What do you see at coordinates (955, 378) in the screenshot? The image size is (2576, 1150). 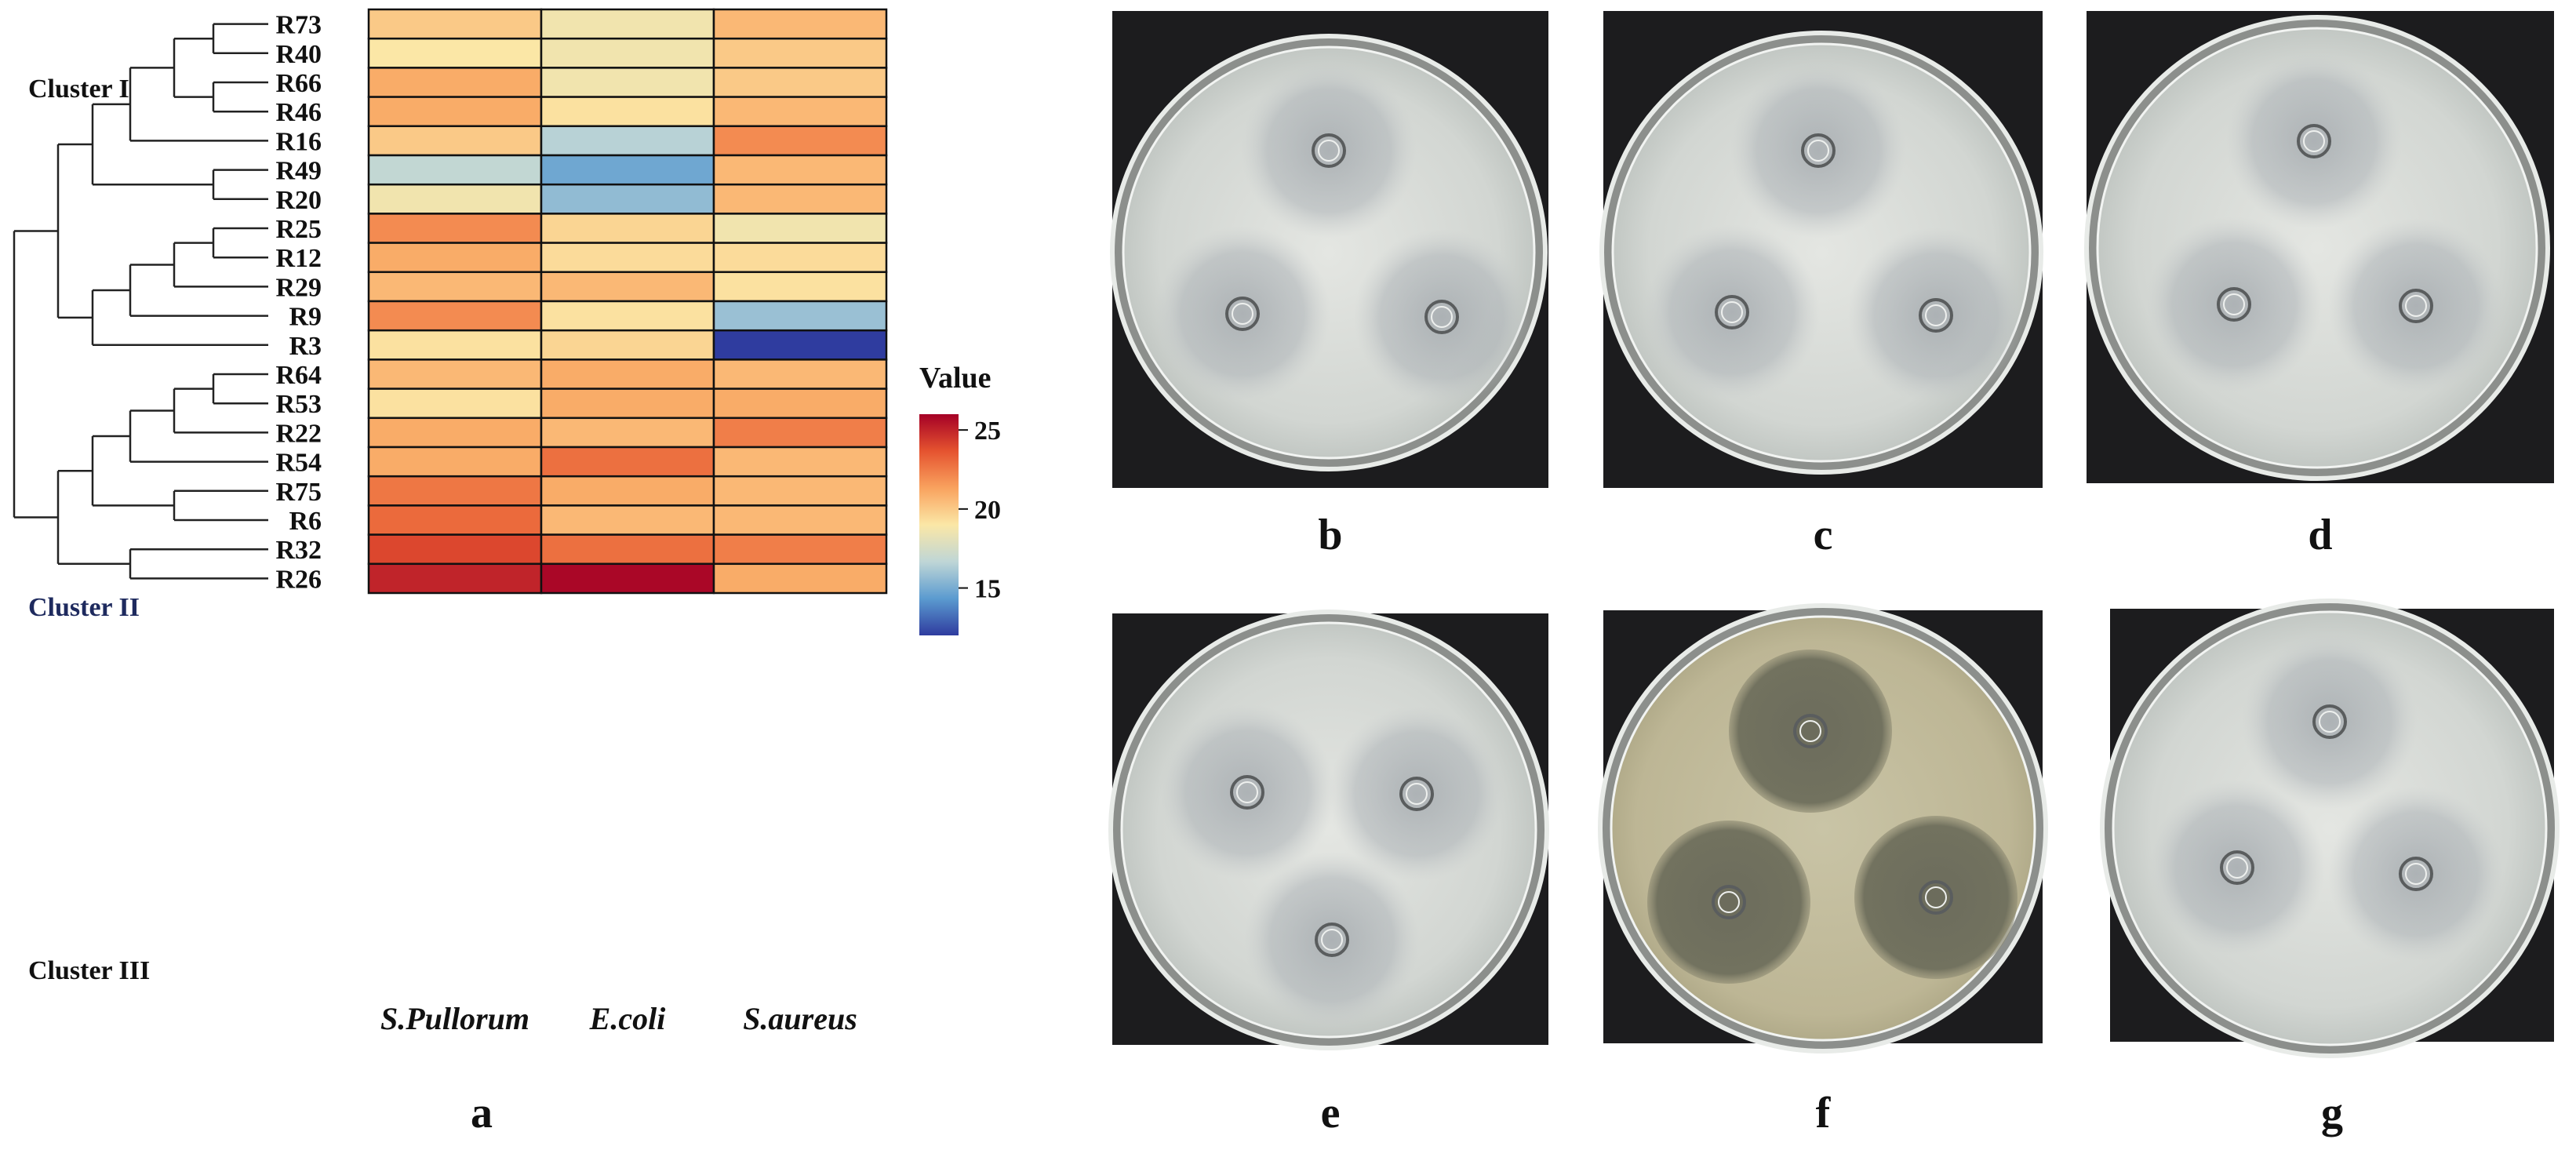 I see `legend-title: Value` at bounding box center [955, 378].